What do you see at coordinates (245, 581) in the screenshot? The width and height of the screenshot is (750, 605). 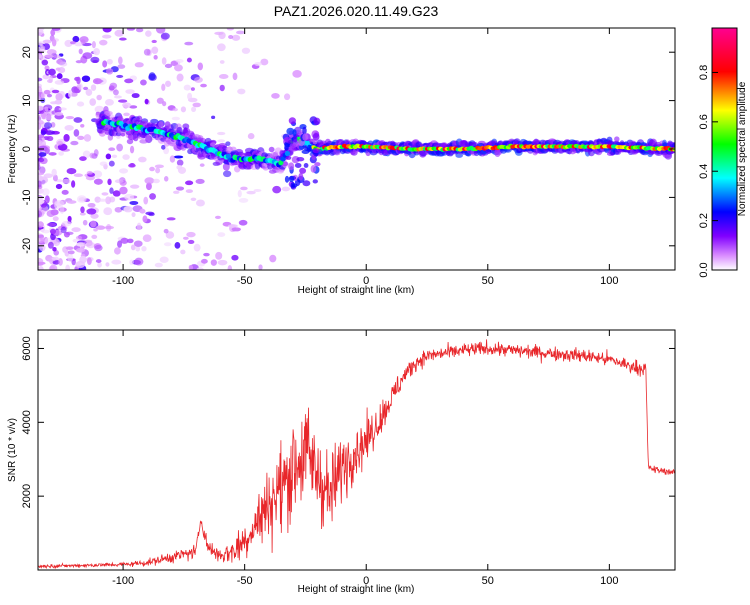 I see `snr-x-tick-label: -50` at bounding box center [245, 581].